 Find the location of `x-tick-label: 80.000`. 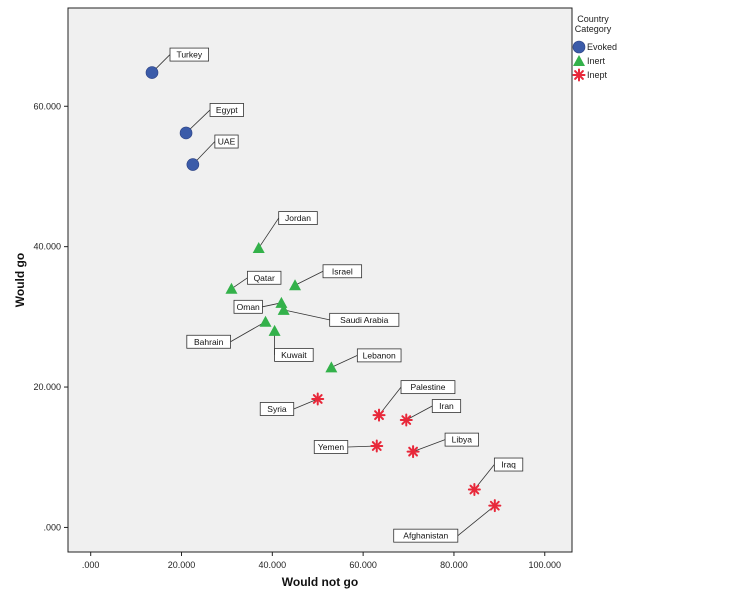

x-tick-label: 80.000 is located at coordinates (454, 565).